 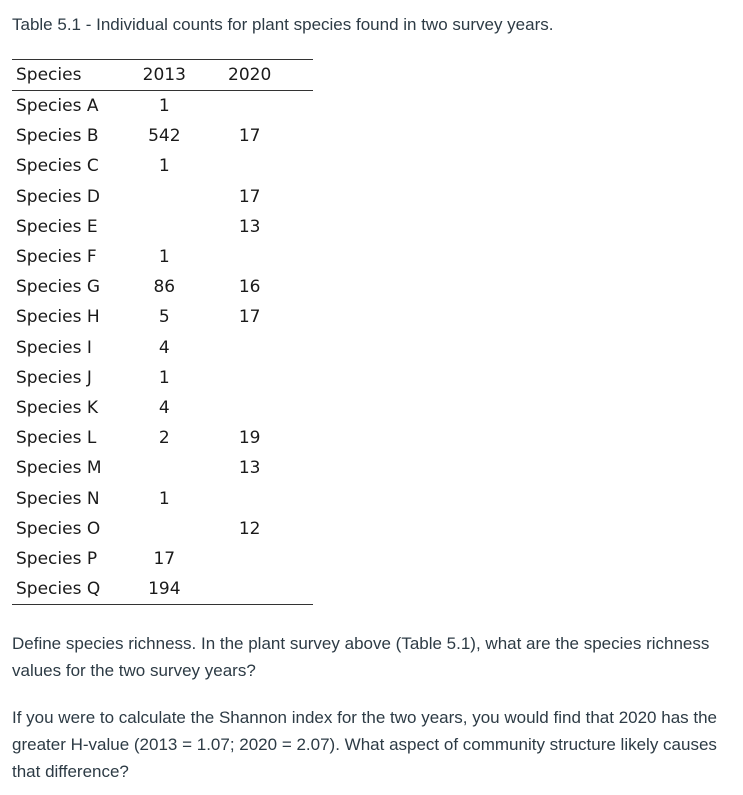 I want to click on table-row: Species B 542 17, so click(x=162, y=136).